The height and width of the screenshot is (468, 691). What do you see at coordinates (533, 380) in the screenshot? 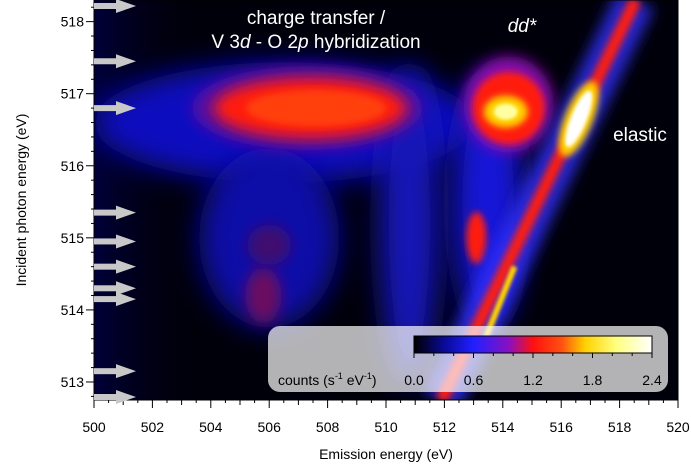
I see `colorbar-tick-label: 1.2` at bounding box center [533, 380].